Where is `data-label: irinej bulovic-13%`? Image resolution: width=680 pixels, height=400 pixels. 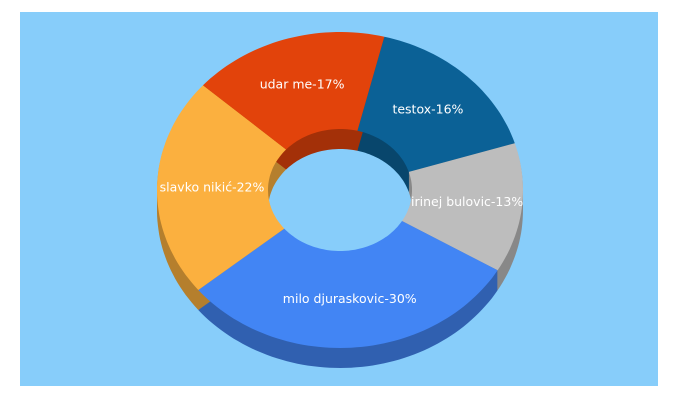
data-label: irinej bulovic-13% is located at coordinates (467, 201).